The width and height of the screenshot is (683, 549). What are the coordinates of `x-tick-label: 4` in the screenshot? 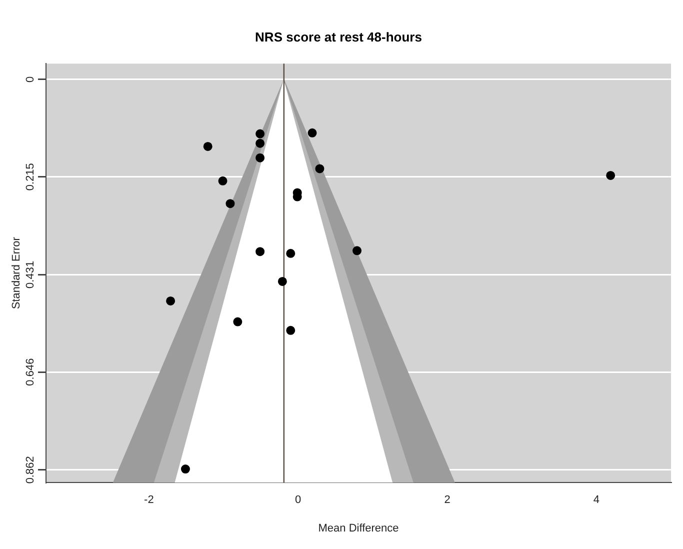 It's located at (596, 500).